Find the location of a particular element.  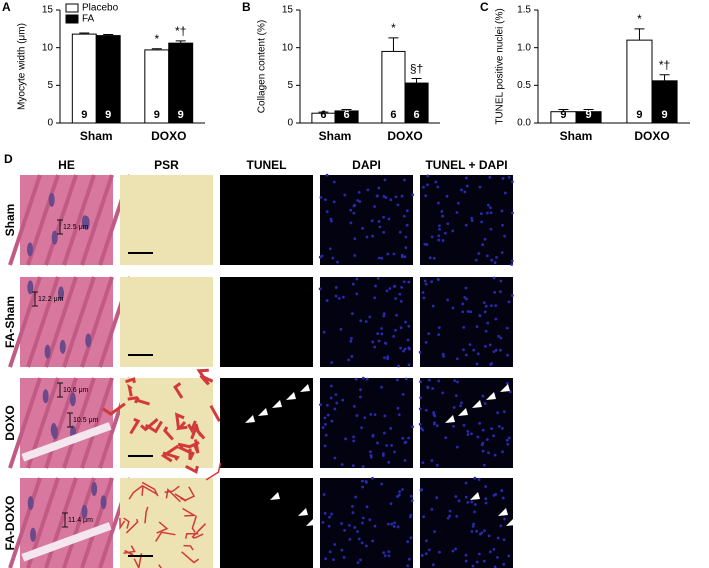

row-header: DOXO is located at coordinates (10, 422).